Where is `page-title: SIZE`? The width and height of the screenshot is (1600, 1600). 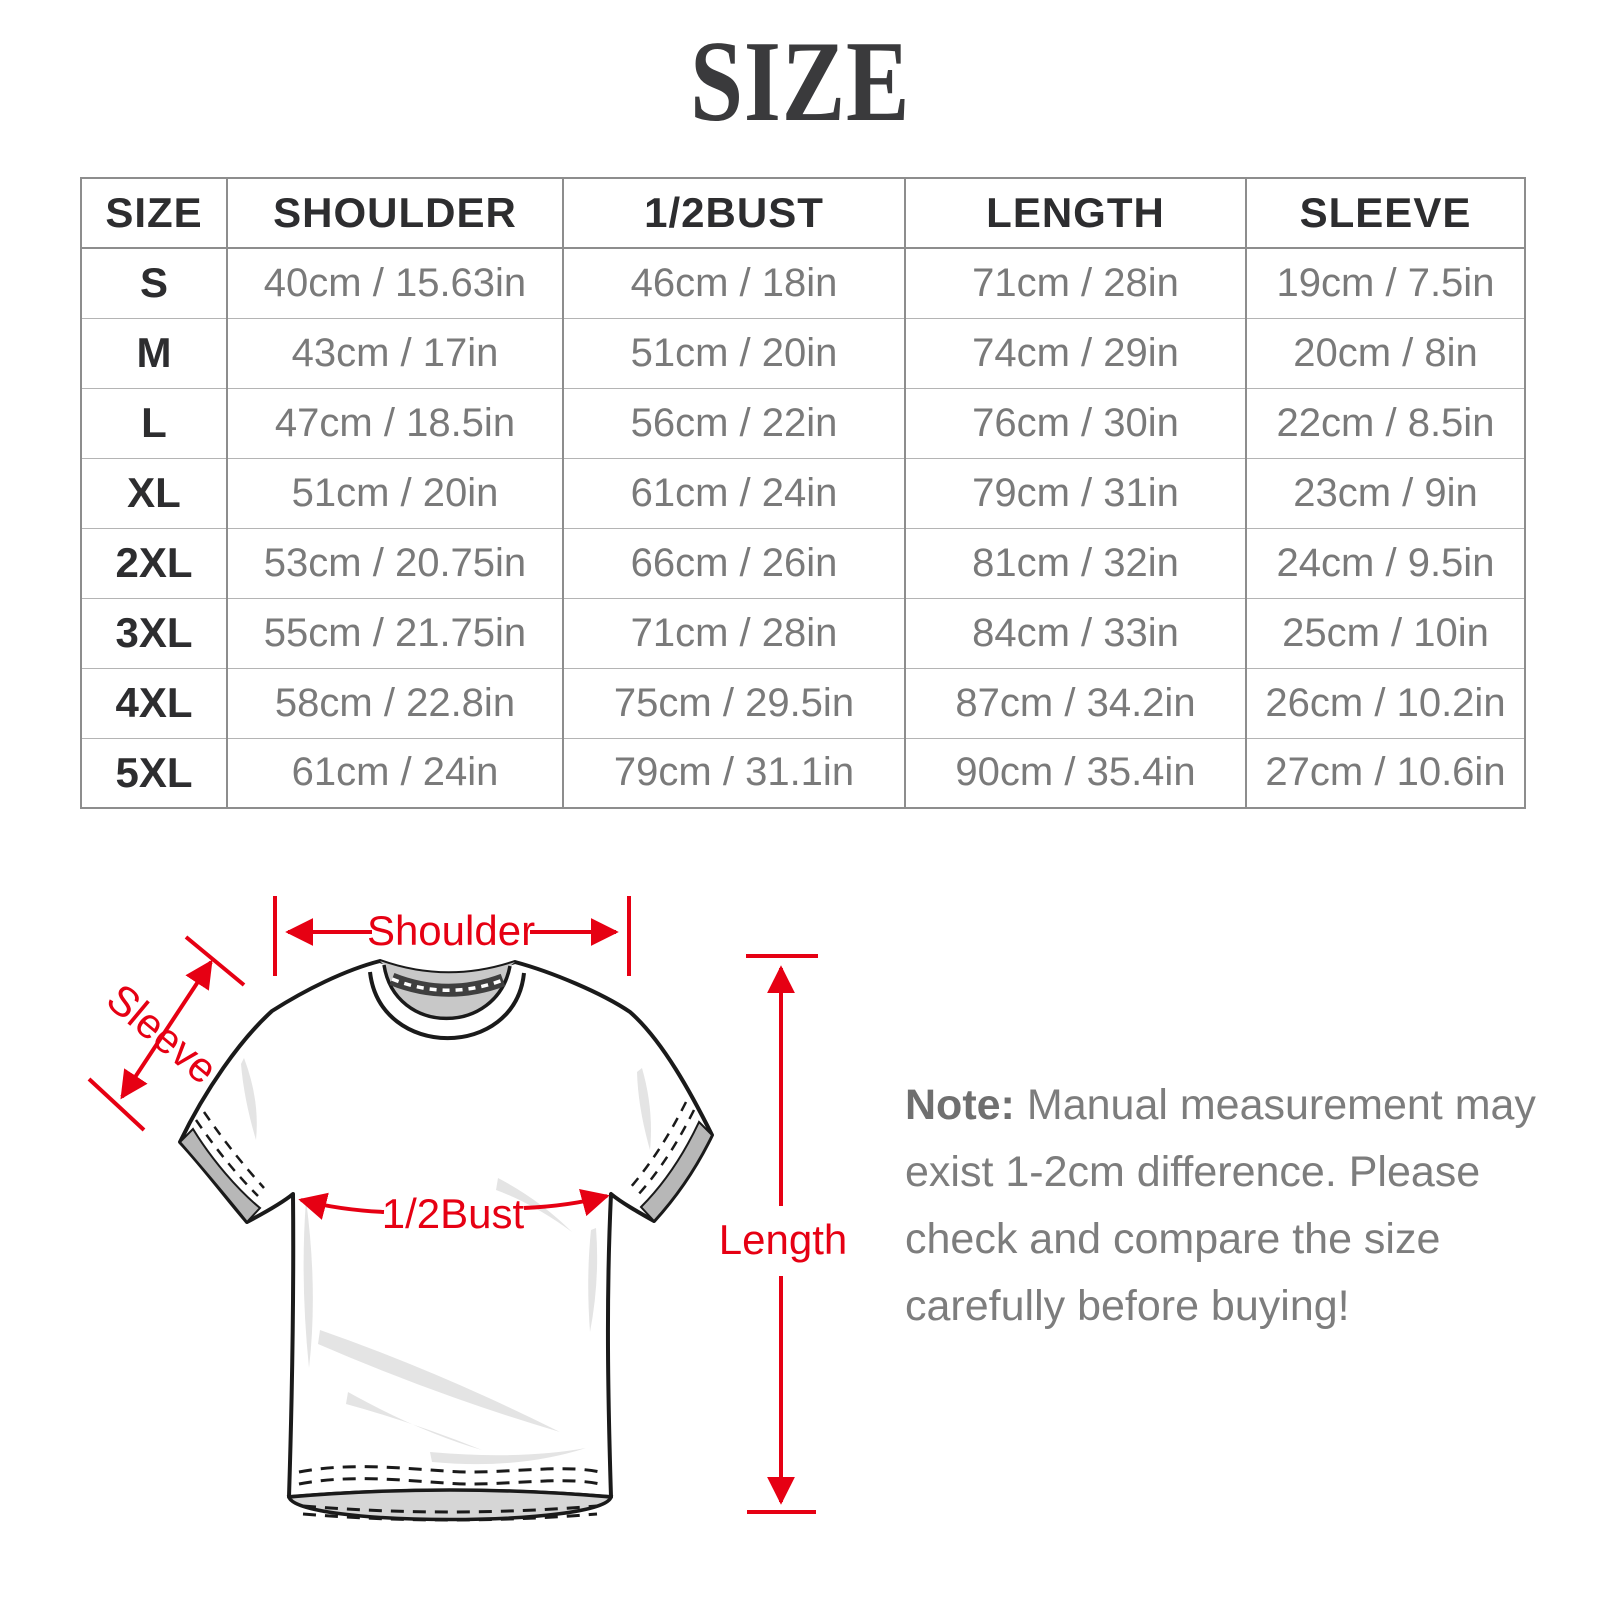
page-title: SIZE is located at coordinates (800, 82).